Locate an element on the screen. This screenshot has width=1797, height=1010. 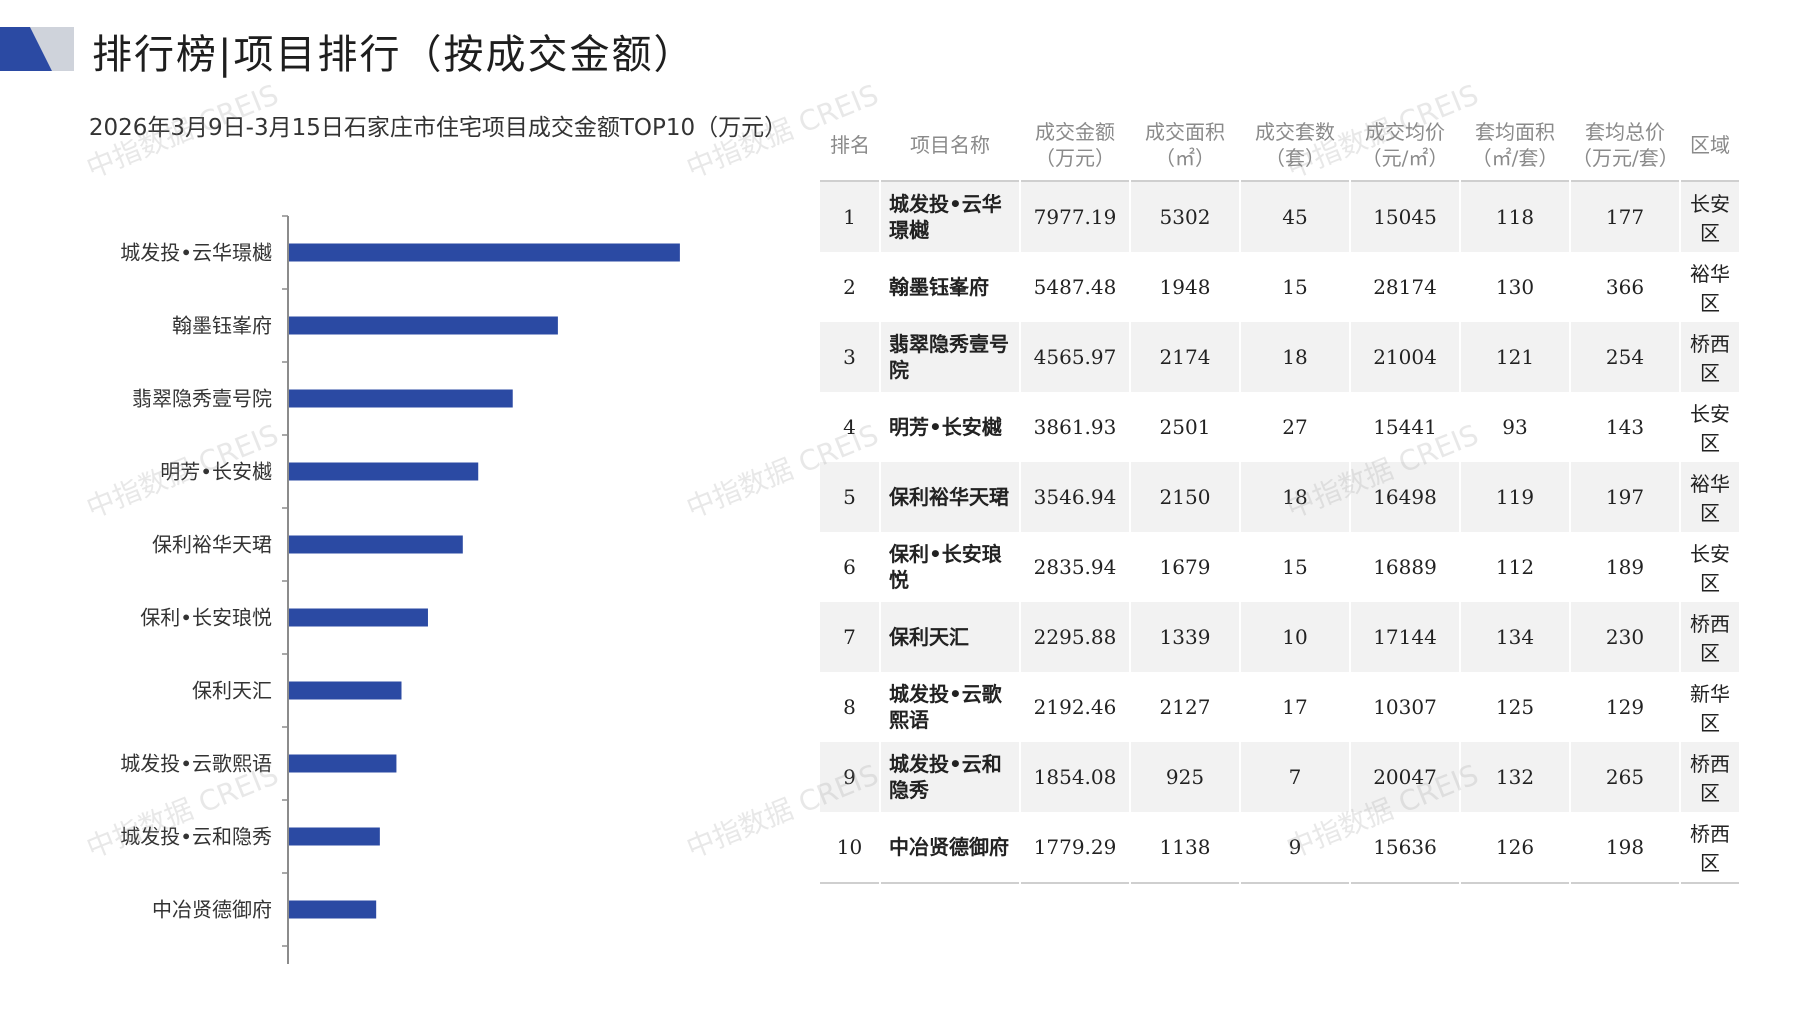
table-cell: 2295.88 is located at coordinates (1075, 637).